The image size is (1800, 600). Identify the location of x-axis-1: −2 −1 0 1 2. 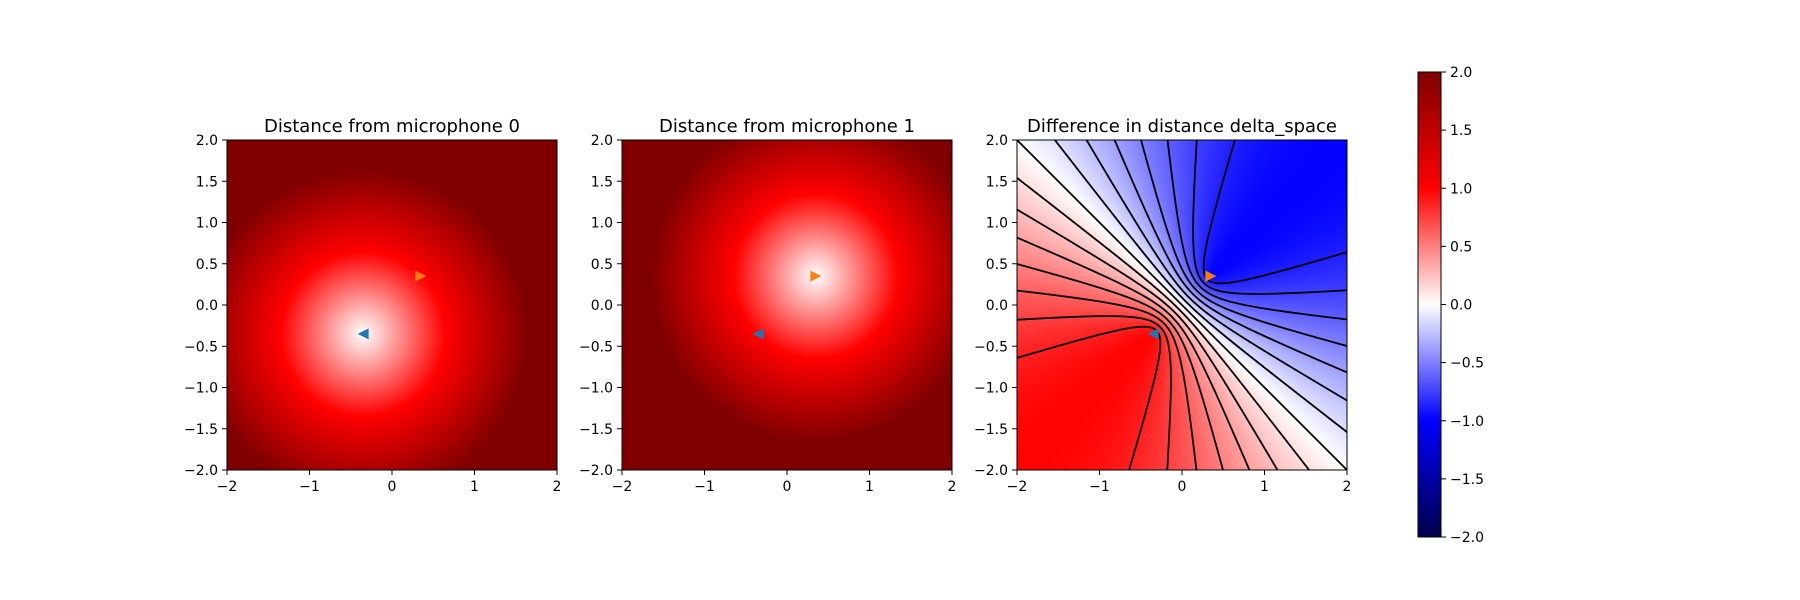
(784, 482).